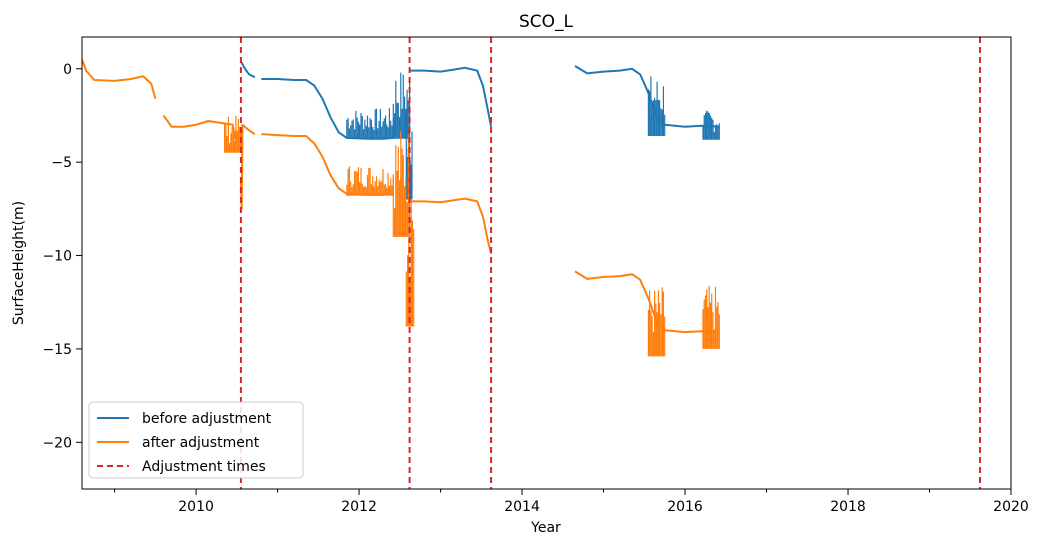 This screenshot has width=1042, height=553. Describe the element at coordinates (571, 502) in the screenshot. I see `x-axis: 2010 2012 2014 2016 2018 2020` at that location.